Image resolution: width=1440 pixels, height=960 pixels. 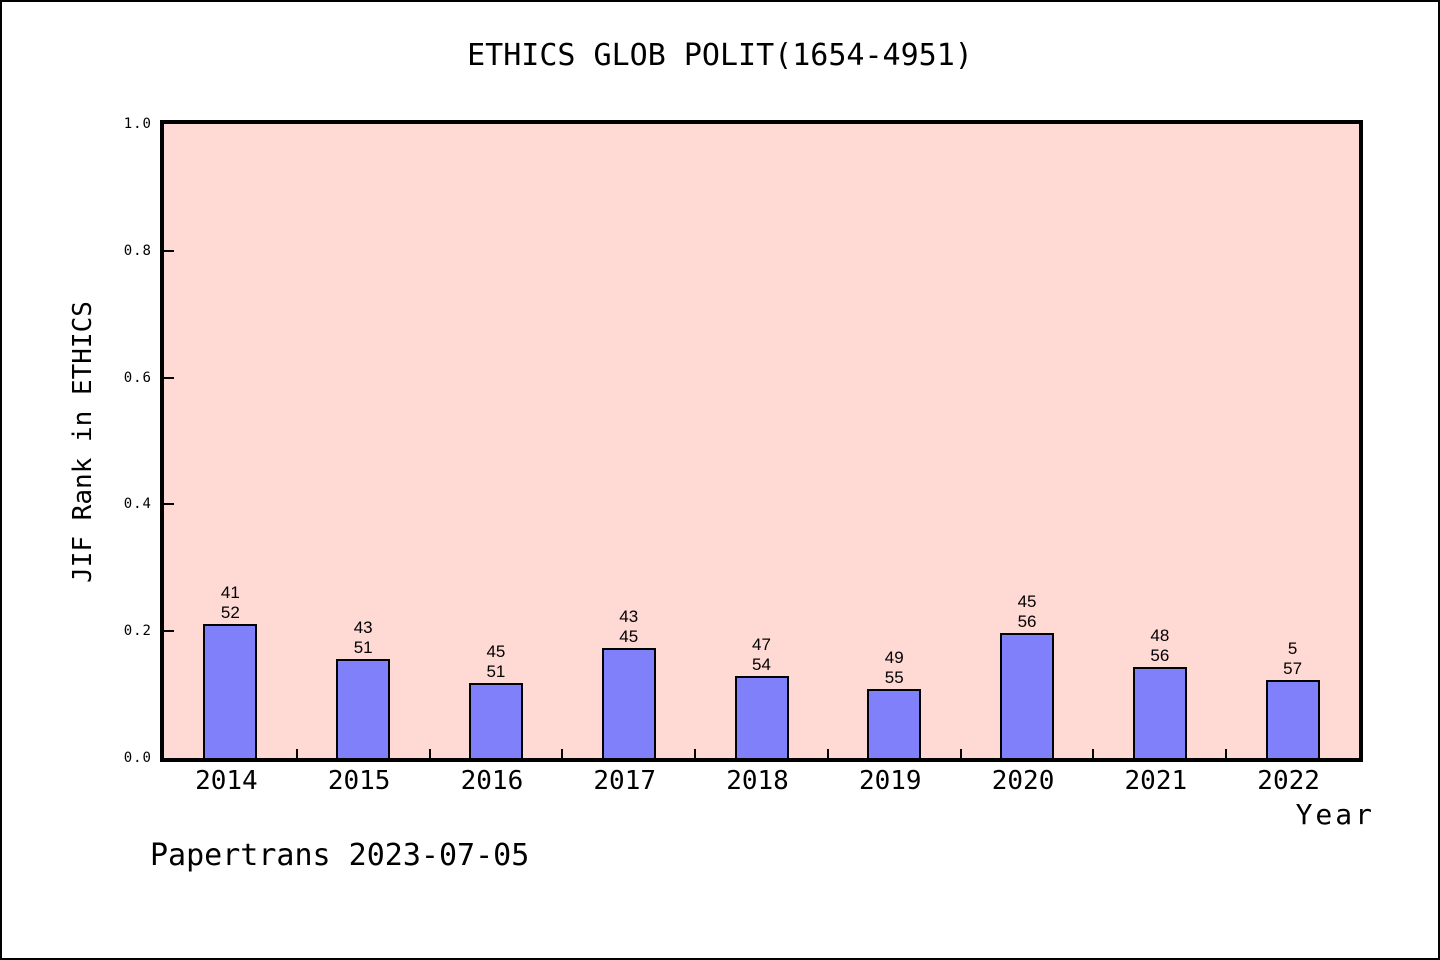 What do you see at coordinates (761, 717) in the screenshot?
I see `bar-2018` at bounding box center [761, 717].